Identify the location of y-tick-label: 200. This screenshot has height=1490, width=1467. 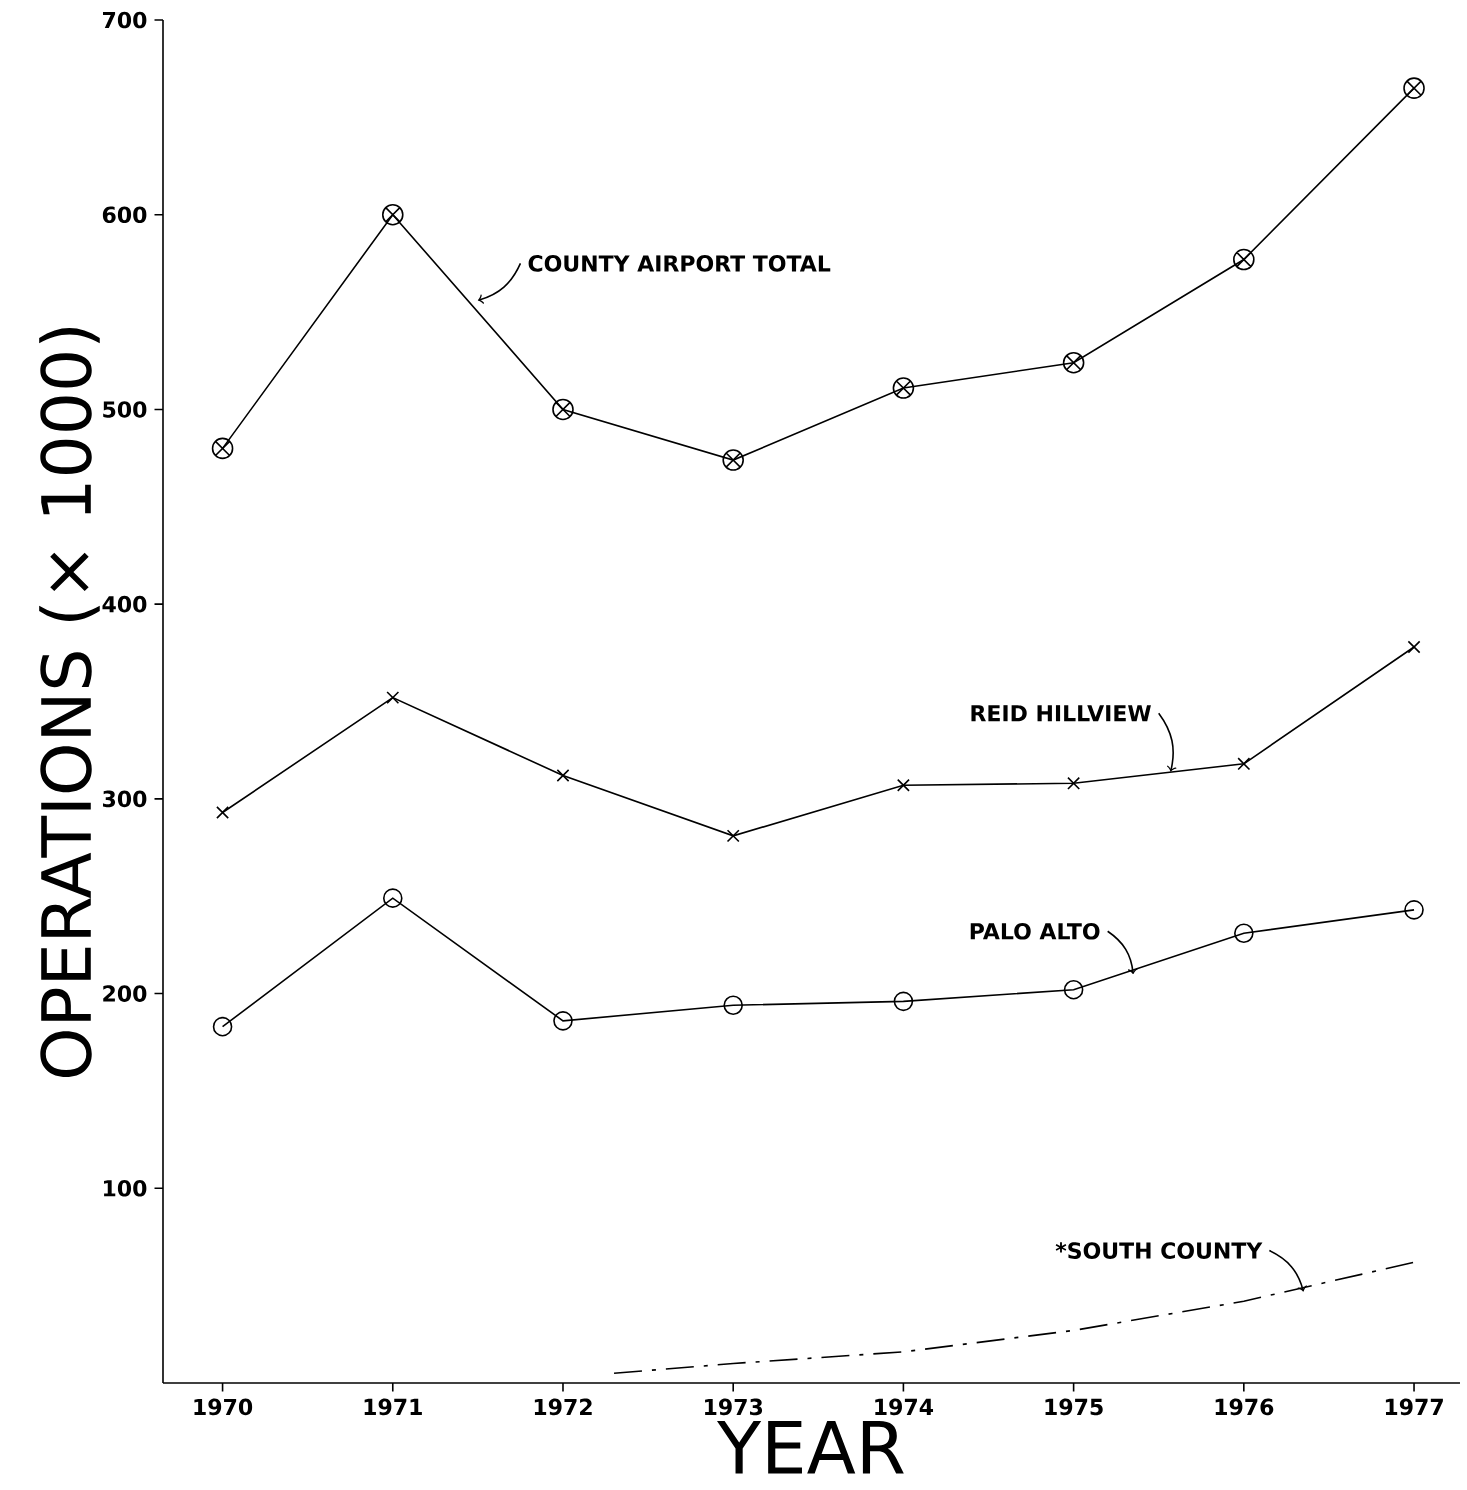
(125, 993).